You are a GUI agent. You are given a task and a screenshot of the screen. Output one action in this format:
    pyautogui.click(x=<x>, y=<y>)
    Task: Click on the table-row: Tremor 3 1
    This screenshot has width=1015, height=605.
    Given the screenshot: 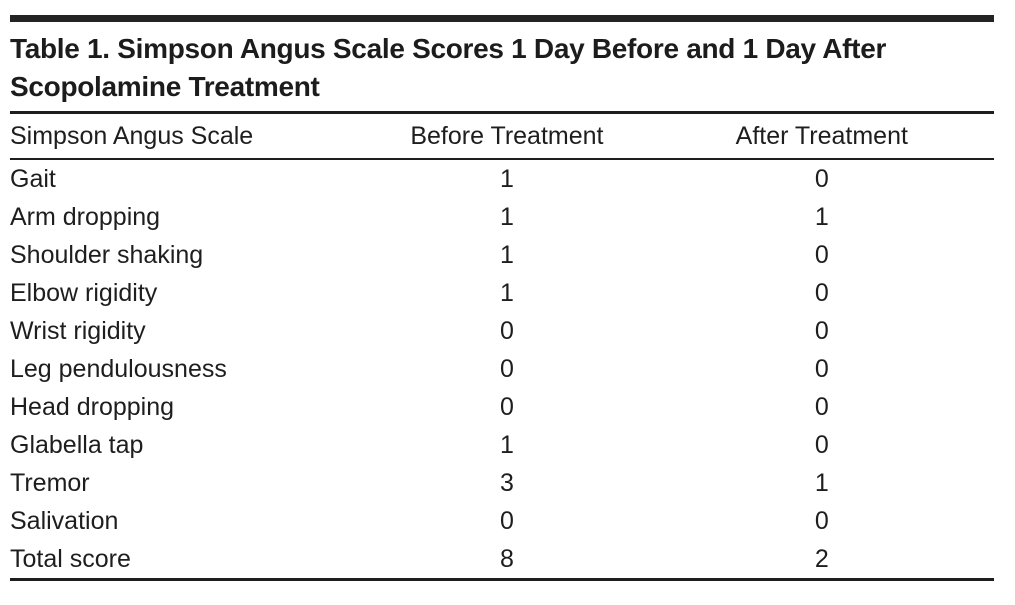 What is the action you would take?
    pyautogui.click(x=502, y=483)
    